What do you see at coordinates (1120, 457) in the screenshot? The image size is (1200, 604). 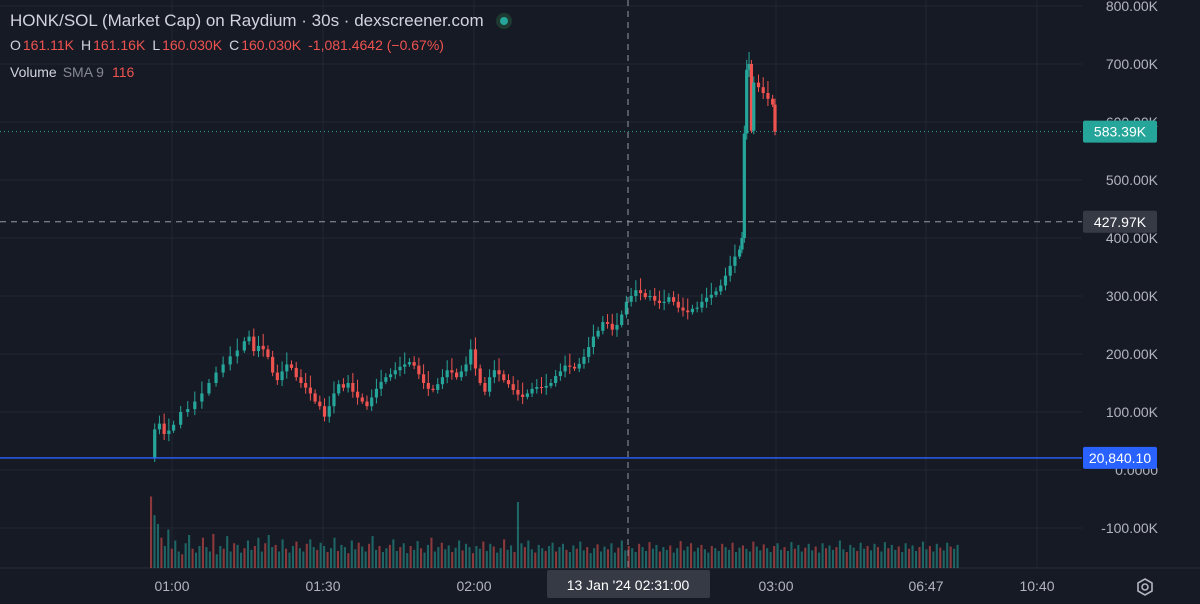 I see `blue-level-tag: 20,840.10` at bounding box center [1120, 457].